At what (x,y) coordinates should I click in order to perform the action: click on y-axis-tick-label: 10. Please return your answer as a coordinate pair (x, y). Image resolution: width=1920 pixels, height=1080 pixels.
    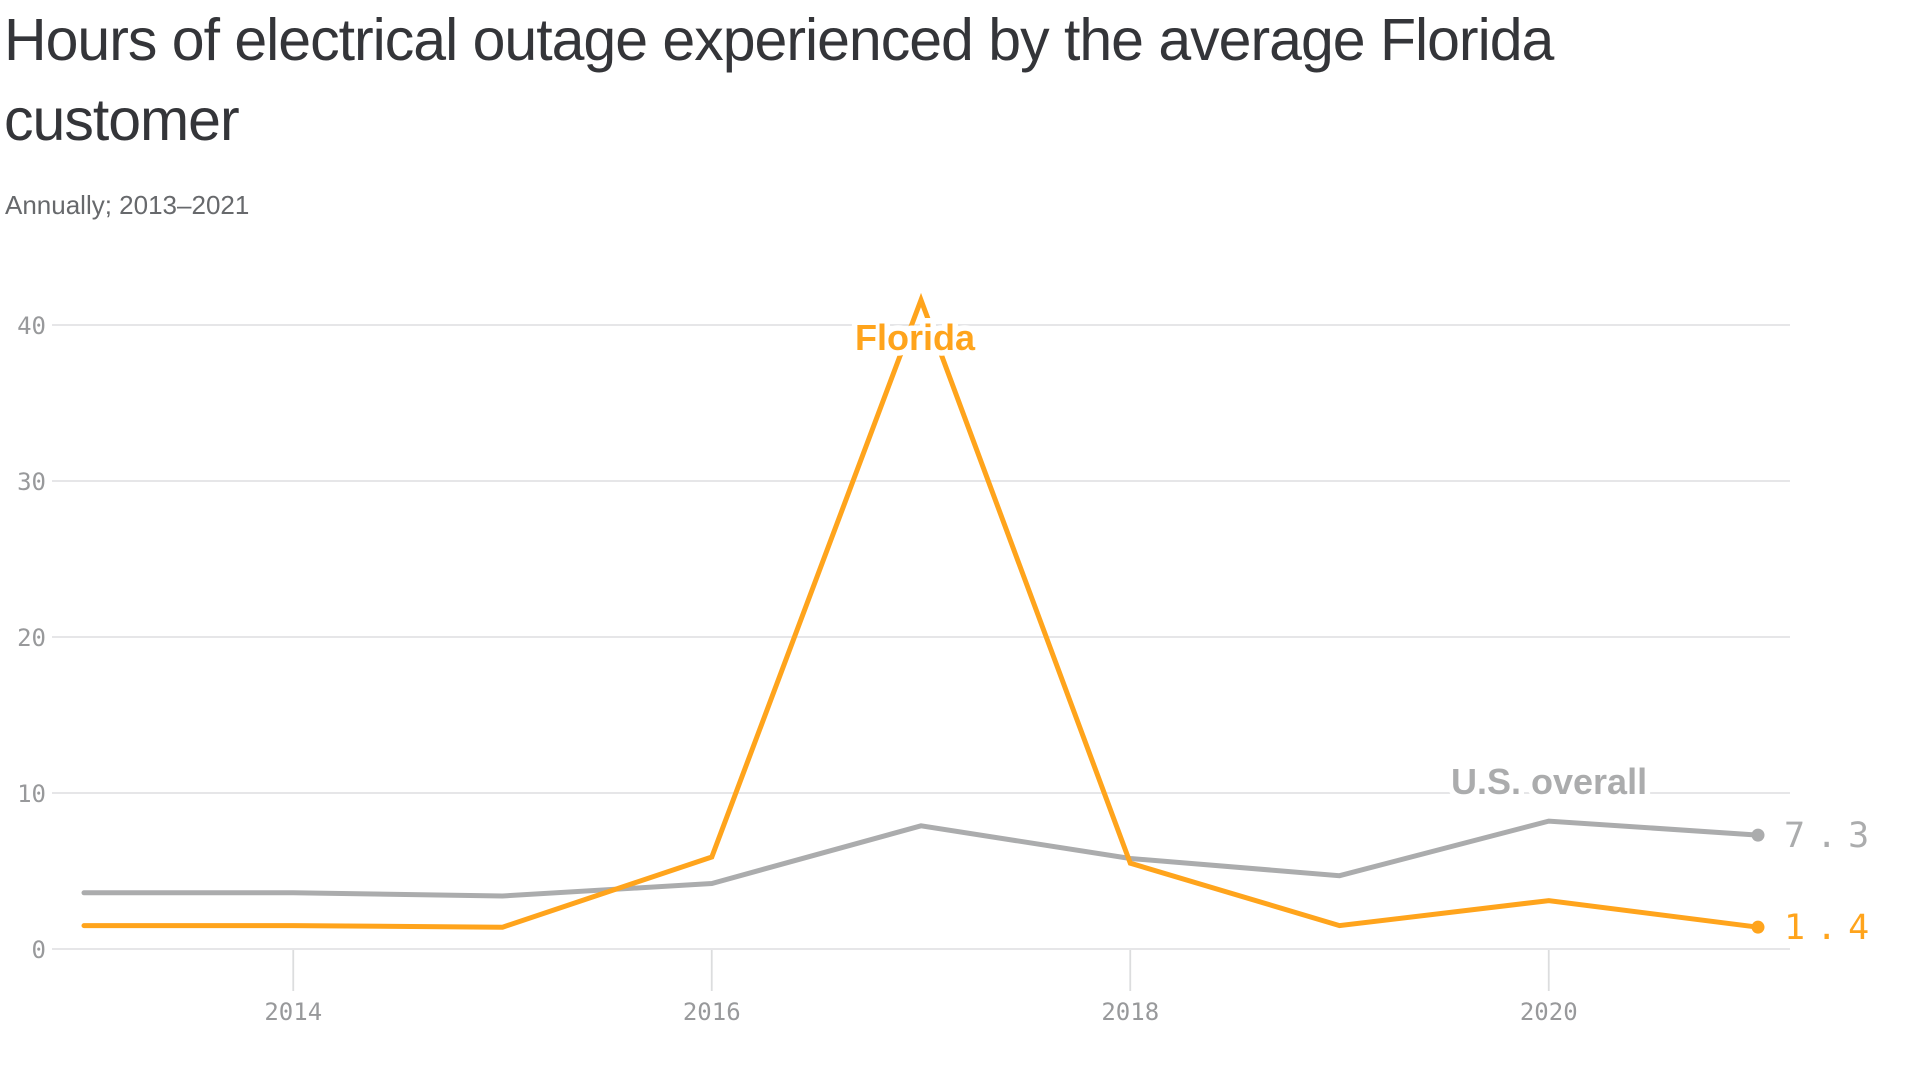
    Looking at the image, I should click on (31, 794).